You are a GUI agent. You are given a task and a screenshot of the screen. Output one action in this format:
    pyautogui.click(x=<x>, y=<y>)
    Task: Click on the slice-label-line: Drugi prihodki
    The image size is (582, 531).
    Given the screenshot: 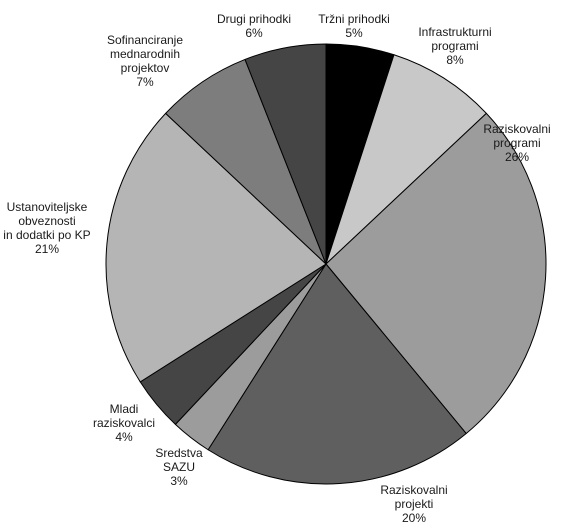 What is the action you would take?
    pyautogui.click(x=254, y=19)
    